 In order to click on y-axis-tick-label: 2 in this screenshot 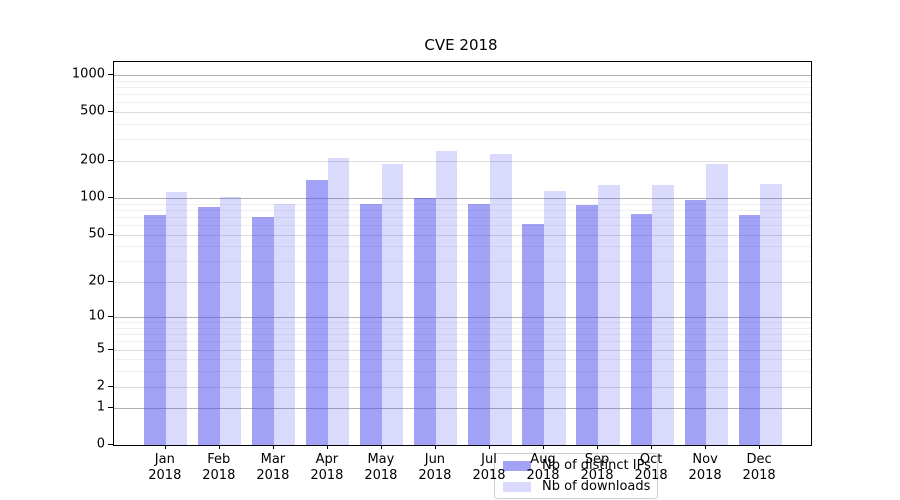, I will do `click(100, 386)`.